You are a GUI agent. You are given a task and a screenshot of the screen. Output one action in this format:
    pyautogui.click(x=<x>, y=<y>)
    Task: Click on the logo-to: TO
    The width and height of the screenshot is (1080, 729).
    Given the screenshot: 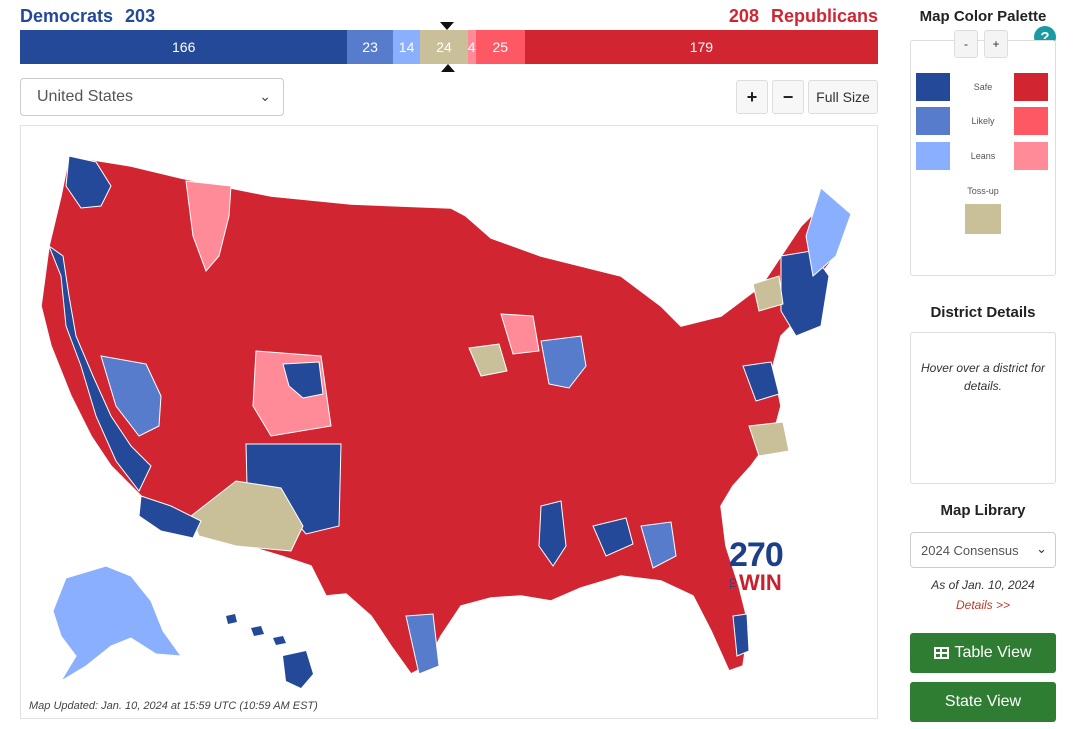 What is the action you would take?
    pyautogui.click(x=733, y=583)
    